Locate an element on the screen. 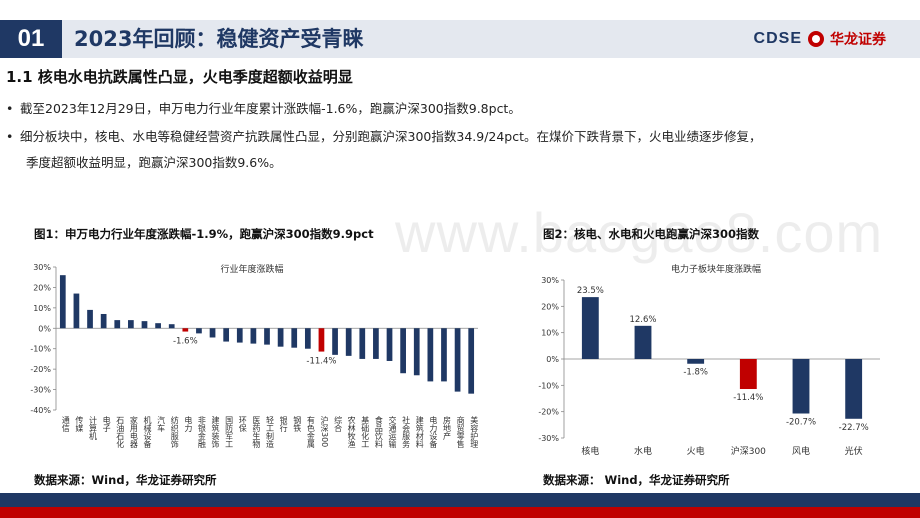  chart2-value-label: -11.4% is located at coordinates (748, 398).